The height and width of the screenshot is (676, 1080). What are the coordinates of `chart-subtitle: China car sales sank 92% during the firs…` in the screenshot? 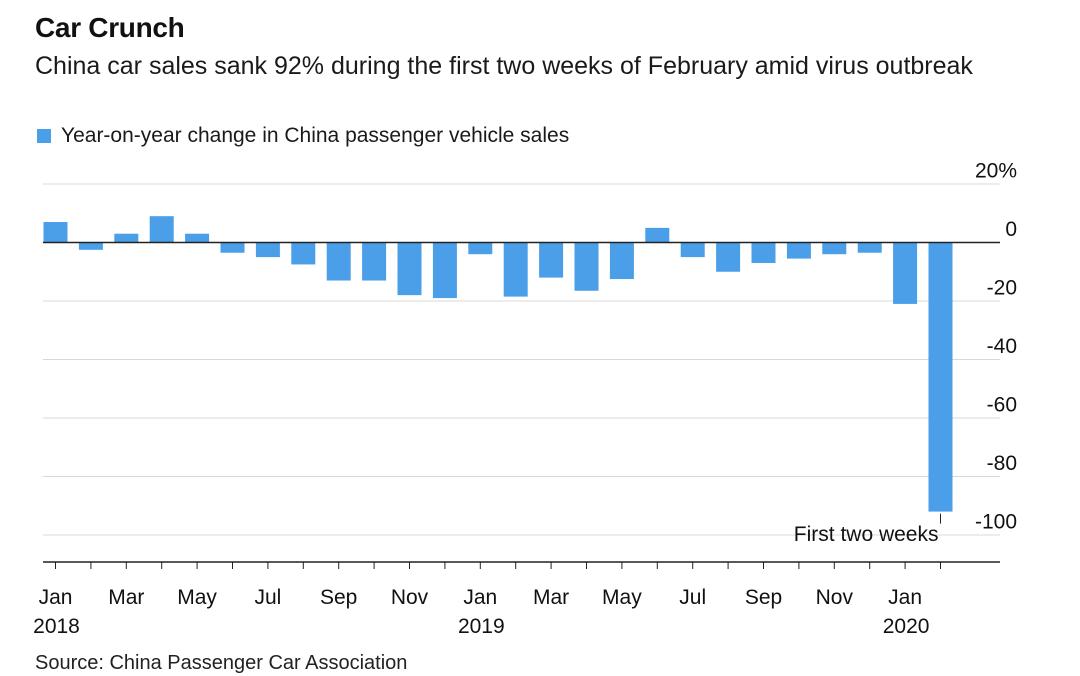 It's located at (504, 66).